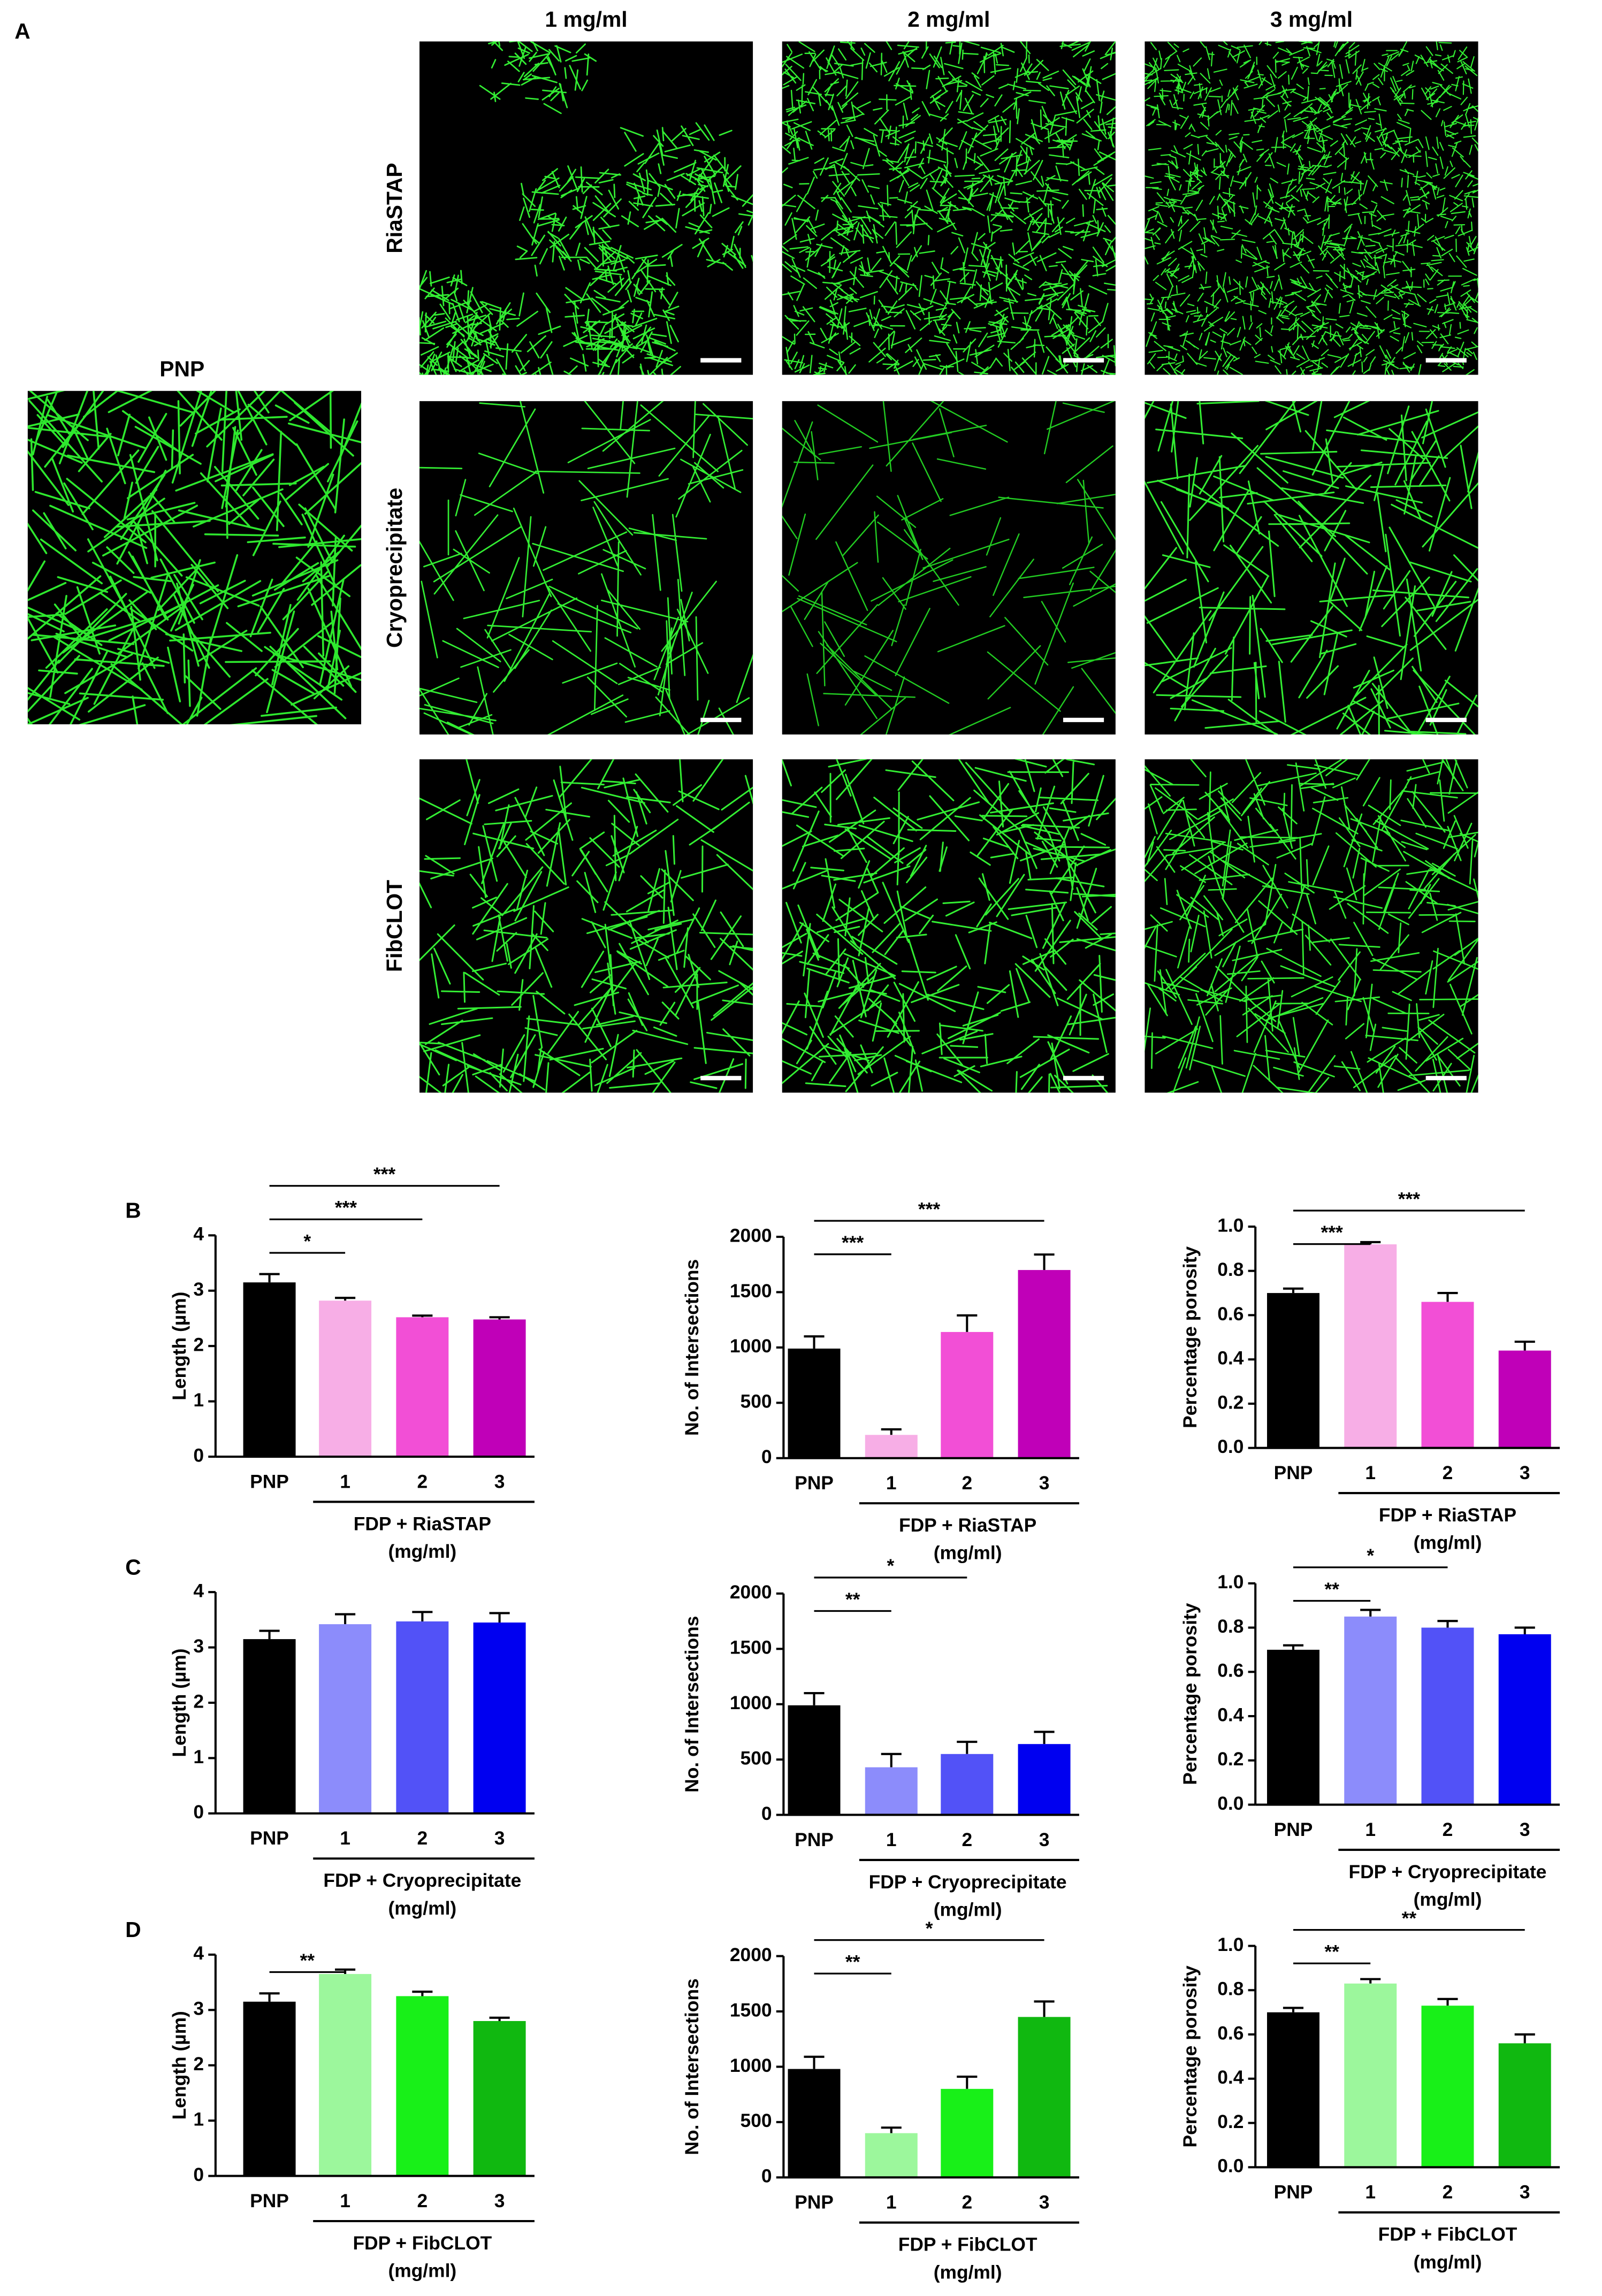 This screenshot has width=1602, height=2296. Describe the element at coordinates (1230, 2034) in the screenshot. I see `y-tick-label: 0.6` at that location.